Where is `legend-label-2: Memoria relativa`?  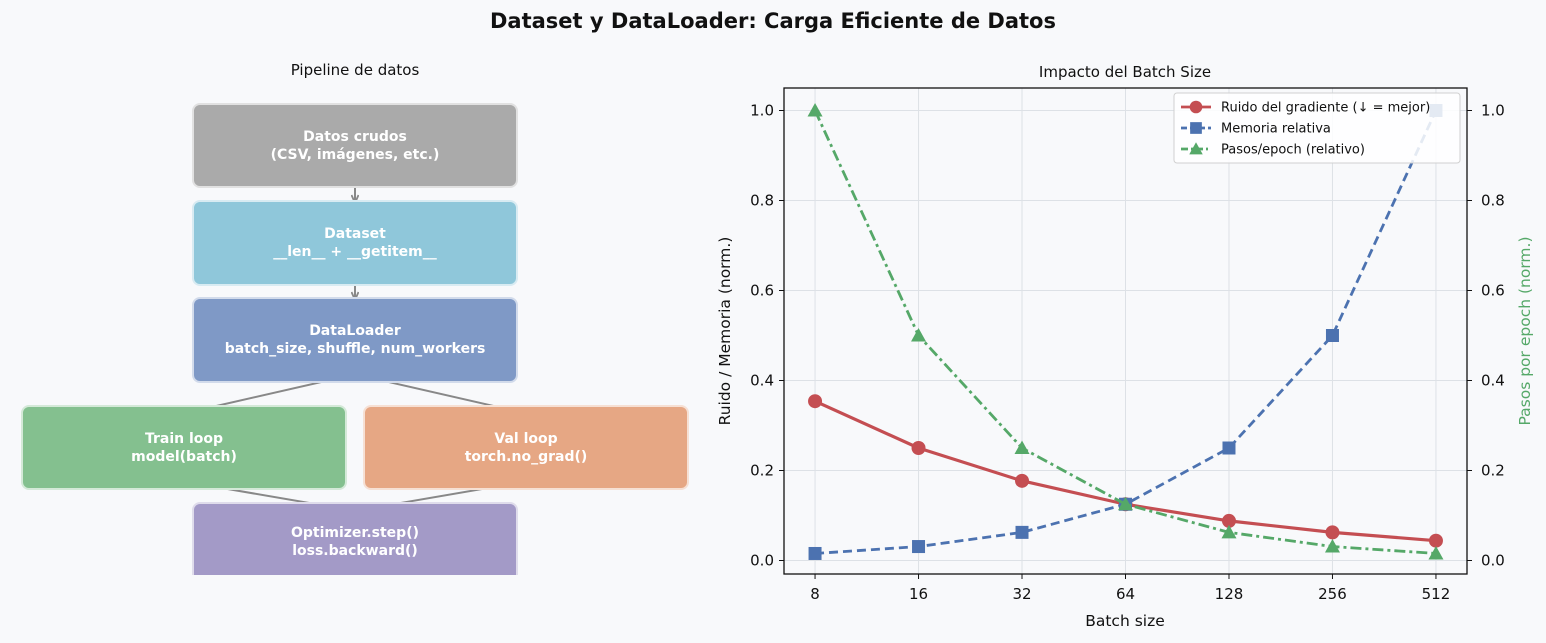 legend-label-2: Memoria relativa is located at coordinates (1276, 129).